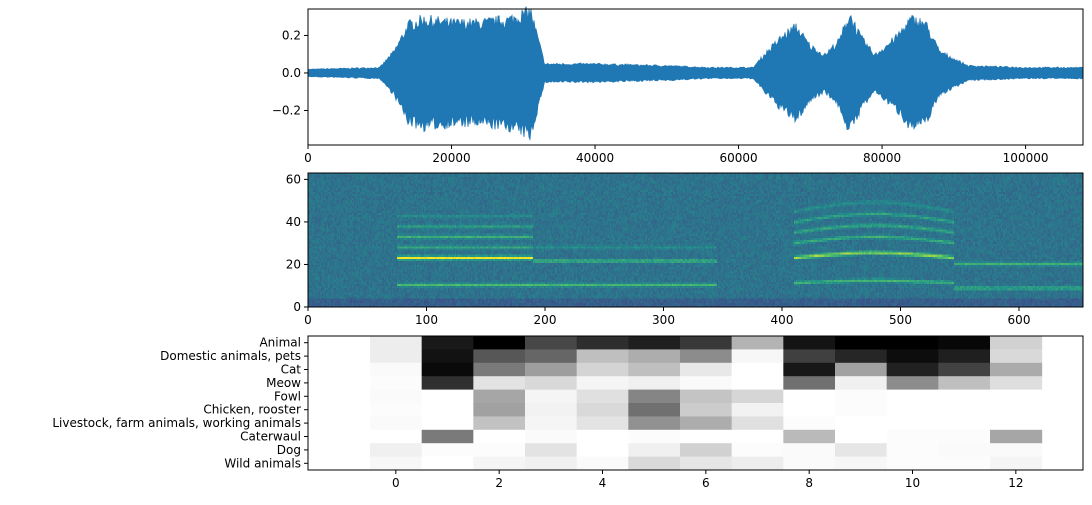 The width and height of the screenshot is (1092, 505). Describe the element at coordinates (663, 320) in the screenshot. I see `x-tick-label: 300` at that location.